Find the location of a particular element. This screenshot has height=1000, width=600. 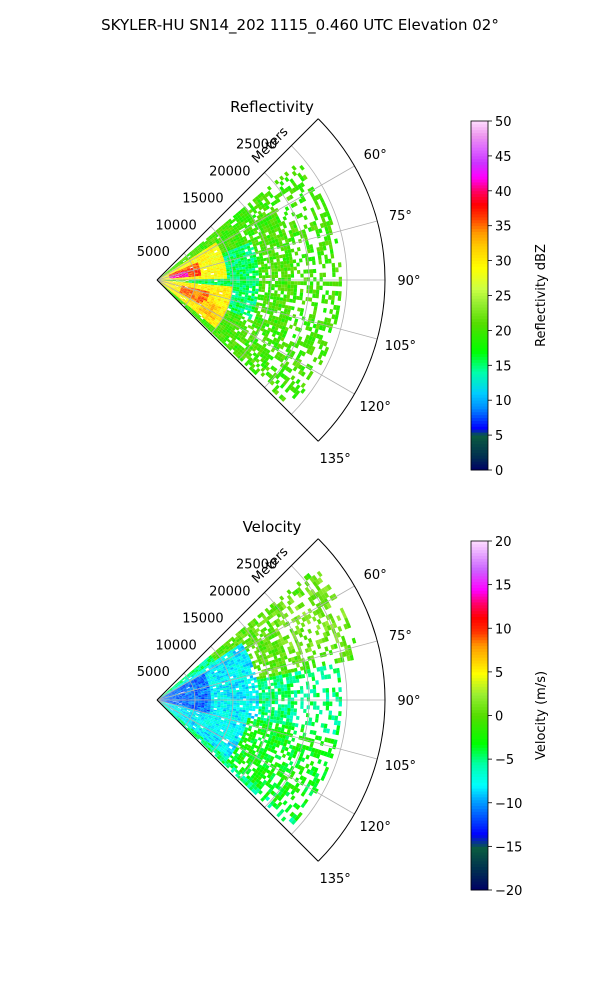

colorbar-tick-label: 5 is located at coordinates (499, 436).